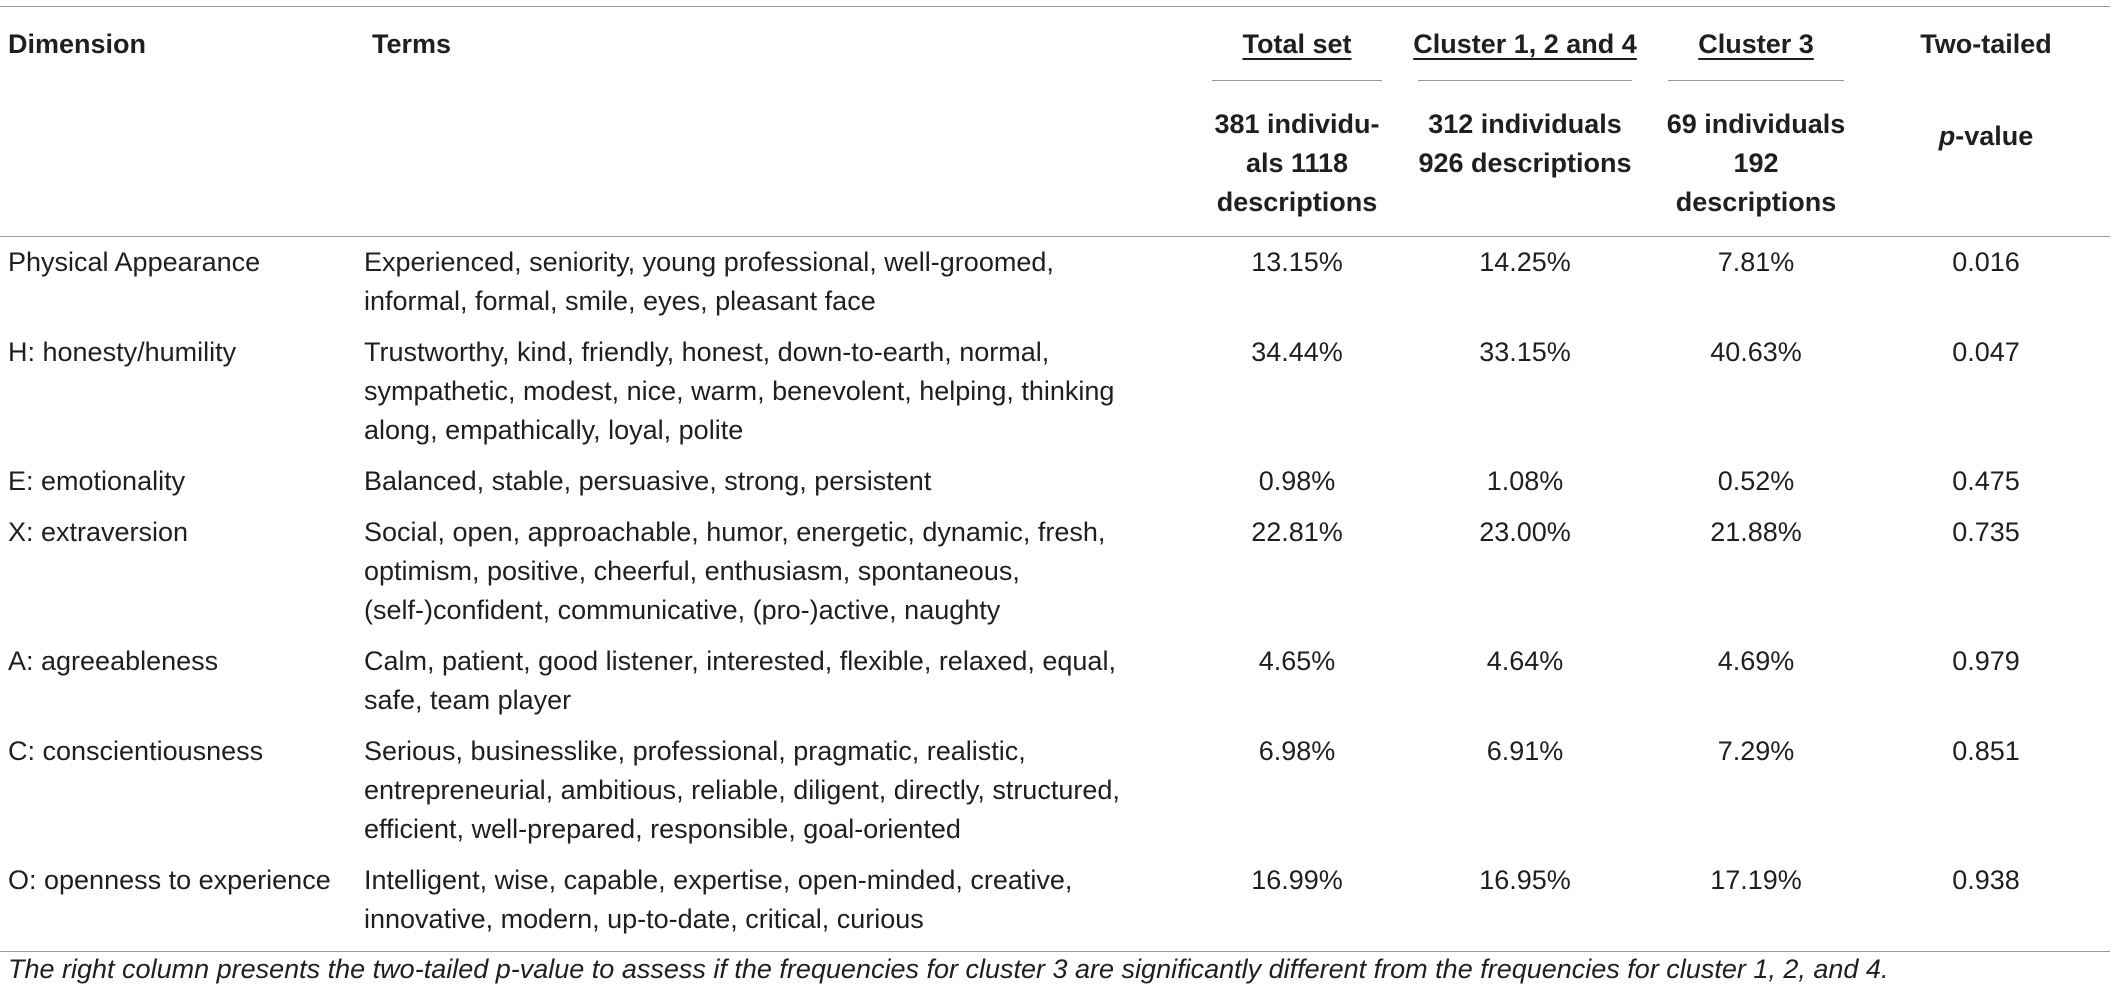 This screenshot has height=996, width=2118. Describe the element at coordinates (113, 661) in the screenshot. I see `dimension-cell: A: agreeableness` at that location.